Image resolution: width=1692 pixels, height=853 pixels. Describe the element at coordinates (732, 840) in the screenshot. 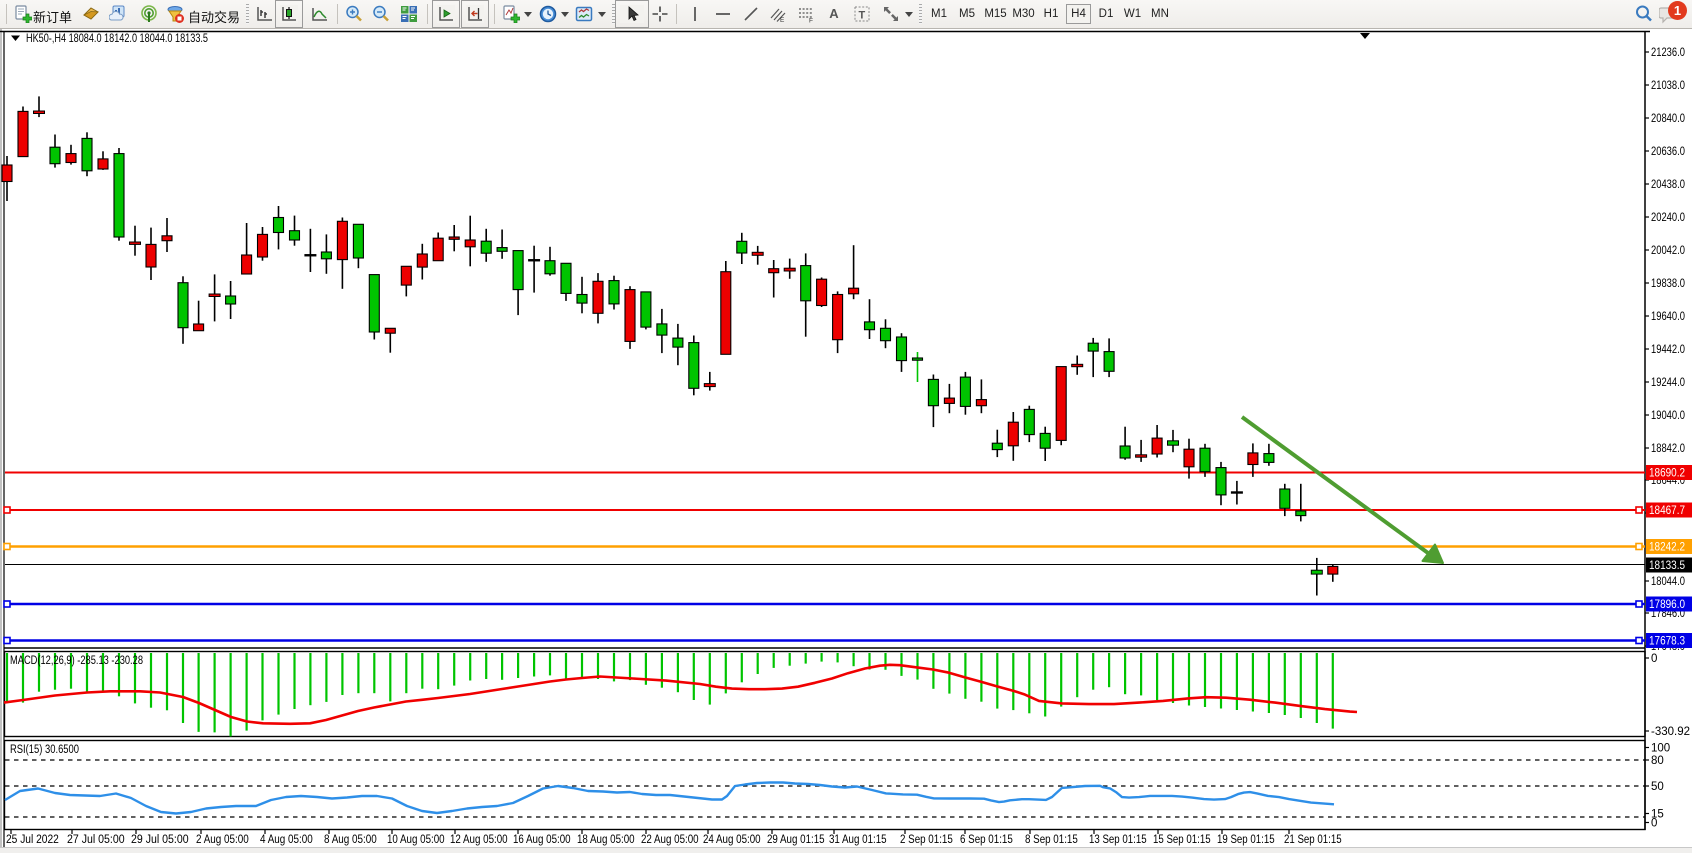

I see `svg-text: 24 Aug 05:00` at that location.